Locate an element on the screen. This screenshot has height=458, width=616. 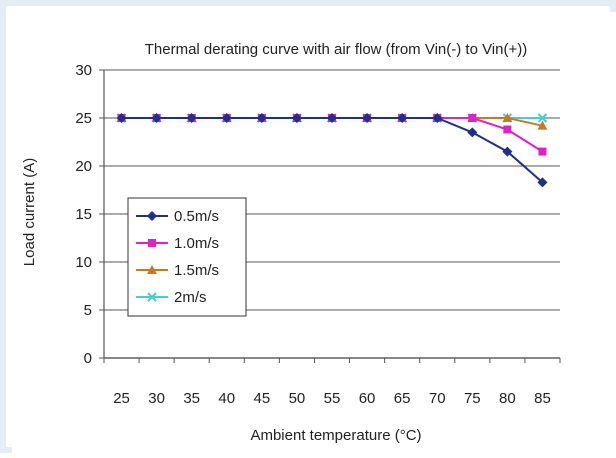
series-group is located at coordinates (332, 150).